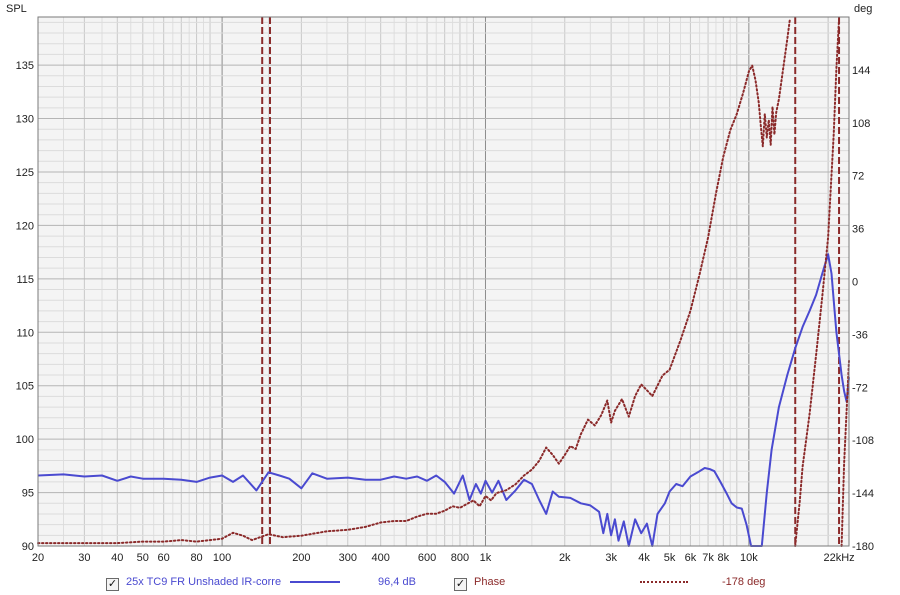  I want to click on x-tick-label: 400, so click(380, 558).